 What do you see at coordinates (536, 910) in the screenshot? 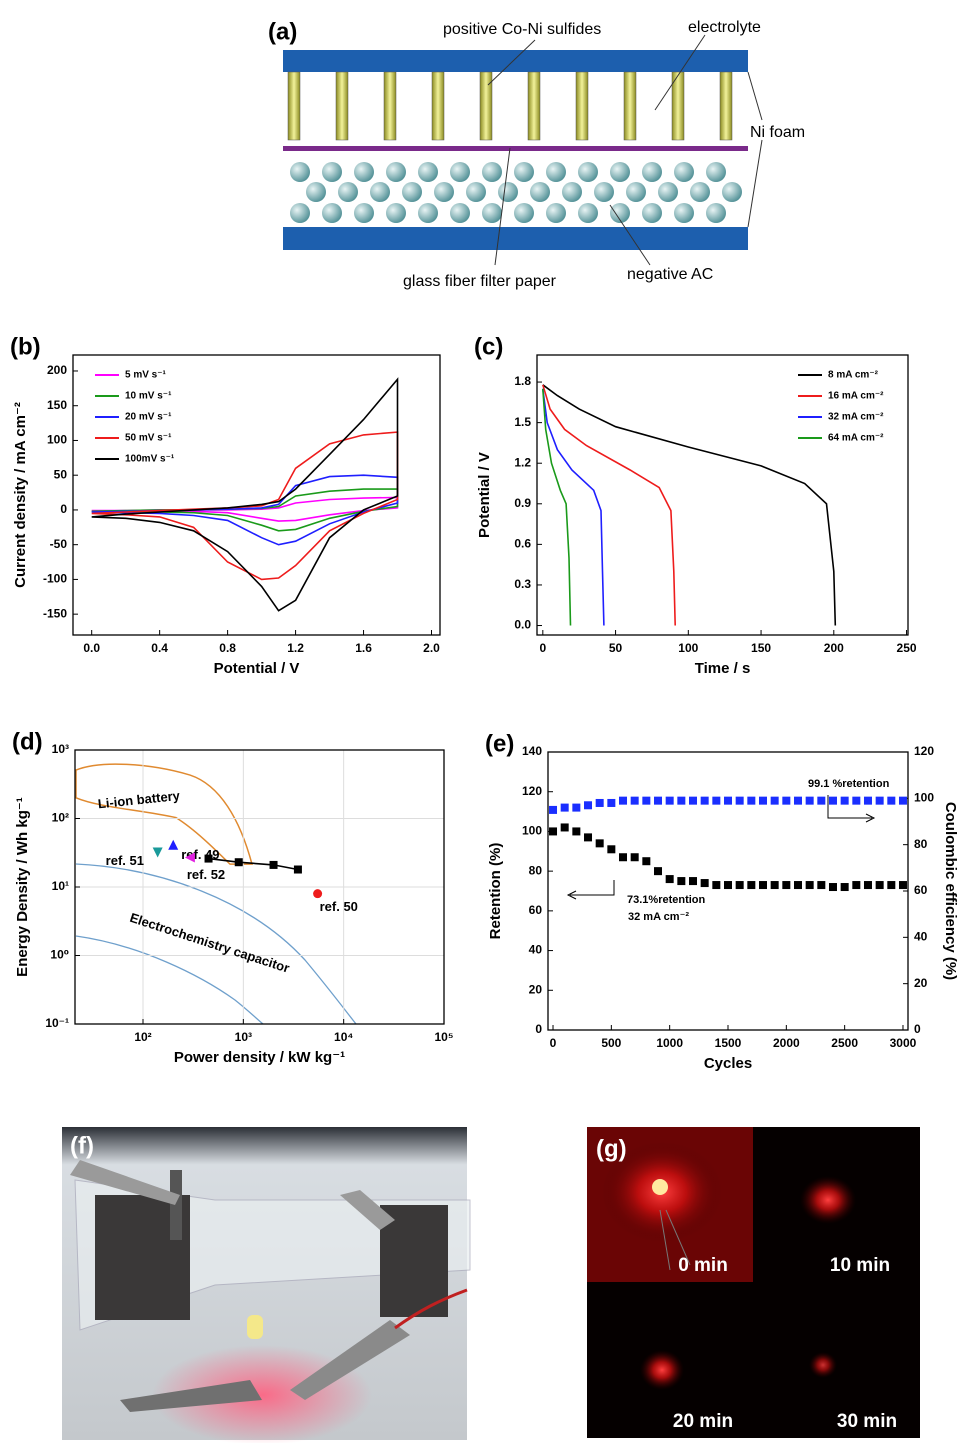
I see `y-tick-label: 60` at bounding box center [536, 910].